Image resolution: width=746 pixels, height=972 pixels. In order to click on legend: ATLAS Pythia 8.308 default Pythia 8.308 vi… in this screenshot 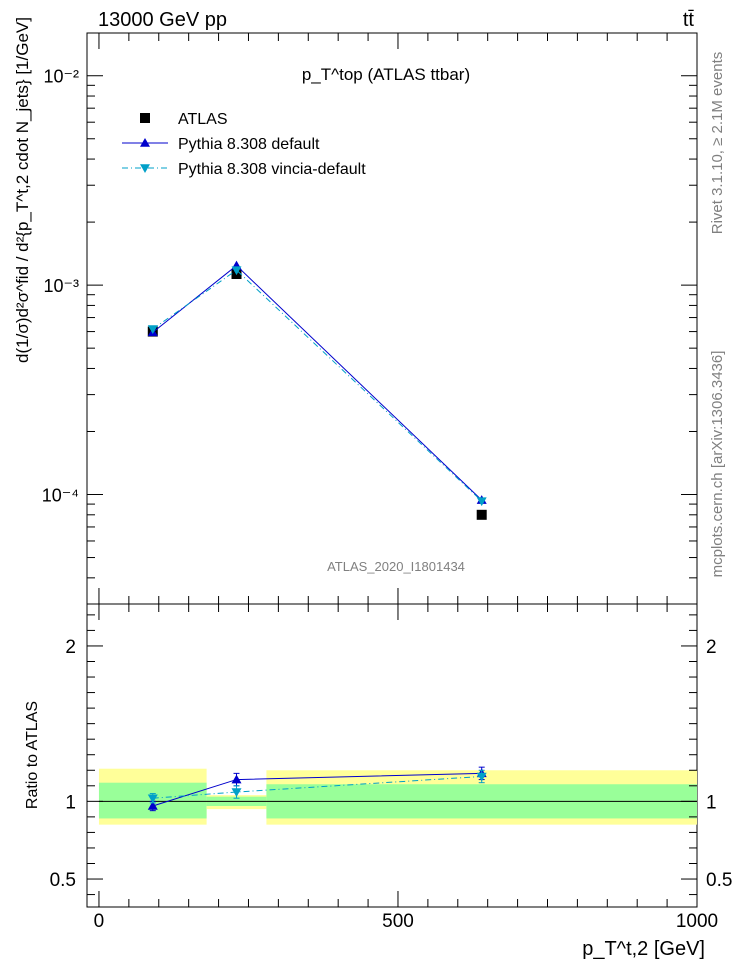, I will do `click(244, 144)`.